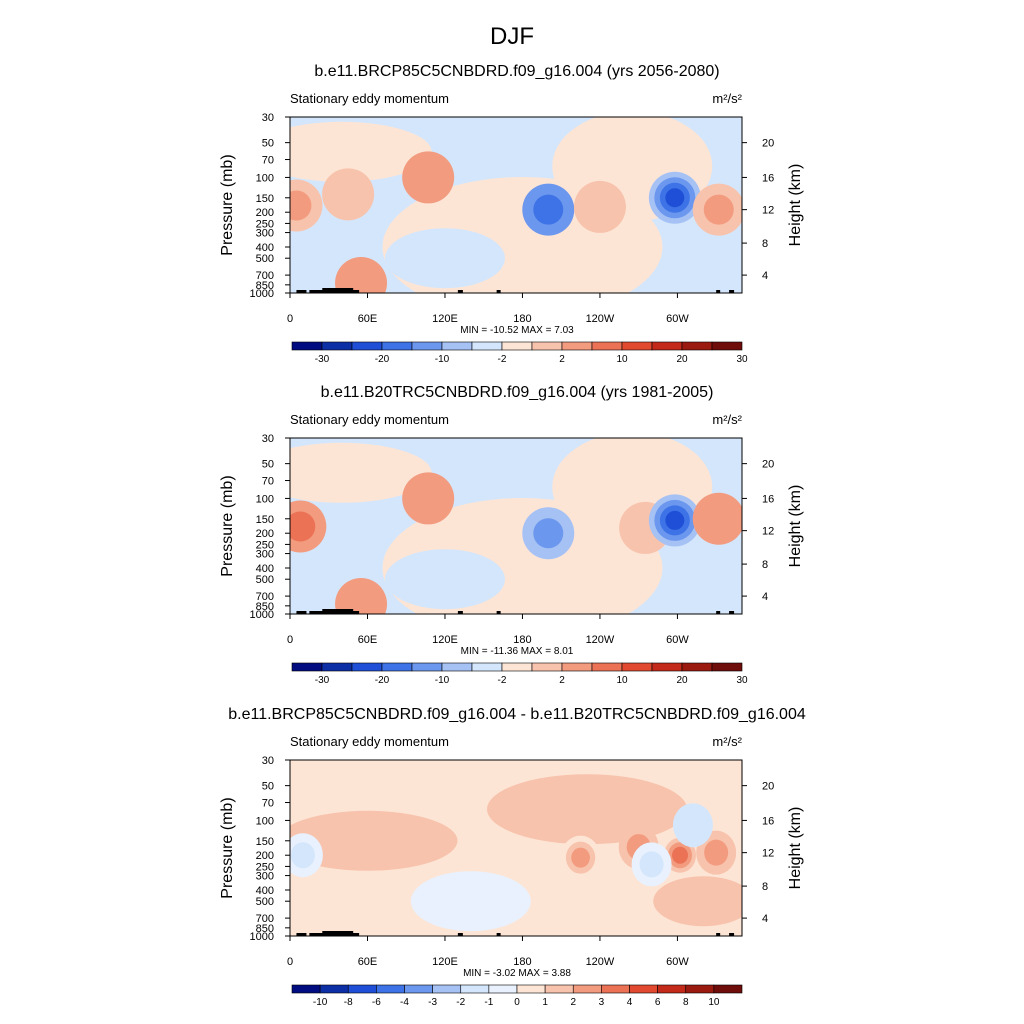 The width and height of the screenshot is (1024, 1024). What do you see at coordinates (742, 680) in the screenshot?
I see `colorbar-label: 30` at bounding box center [742, 680].